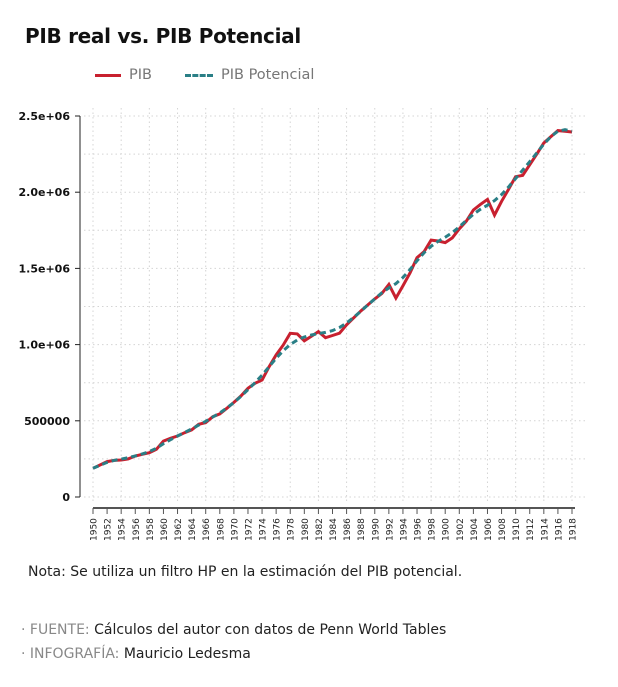 This screenshot has width=618, height=687. Describe the element at coordinates (123, 529) in the screenshot. I see `x-tick-label: 1954` at that location.